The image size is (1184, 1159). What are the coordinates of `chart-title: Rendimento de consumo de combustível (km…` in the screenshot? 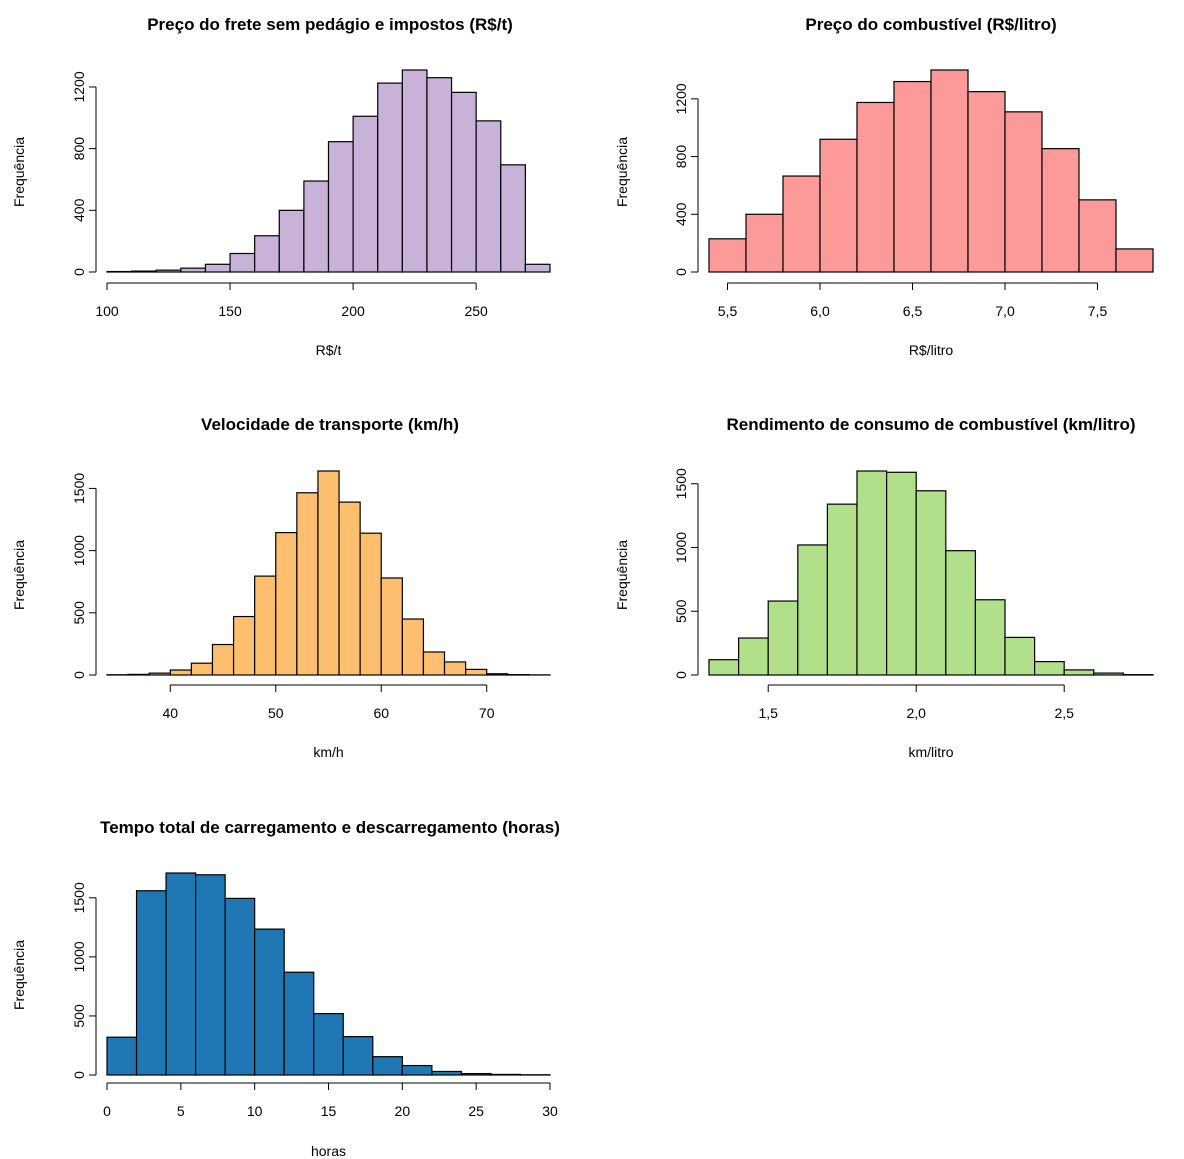 It's located at (931, 424).